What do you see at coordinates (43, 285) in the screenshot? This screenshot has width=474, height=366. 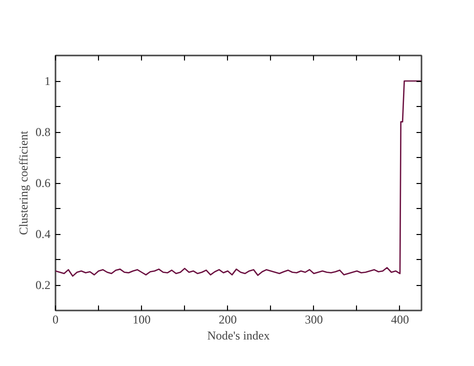 I see `y-tick-label: 0.2` at bounding box center [43, 285].